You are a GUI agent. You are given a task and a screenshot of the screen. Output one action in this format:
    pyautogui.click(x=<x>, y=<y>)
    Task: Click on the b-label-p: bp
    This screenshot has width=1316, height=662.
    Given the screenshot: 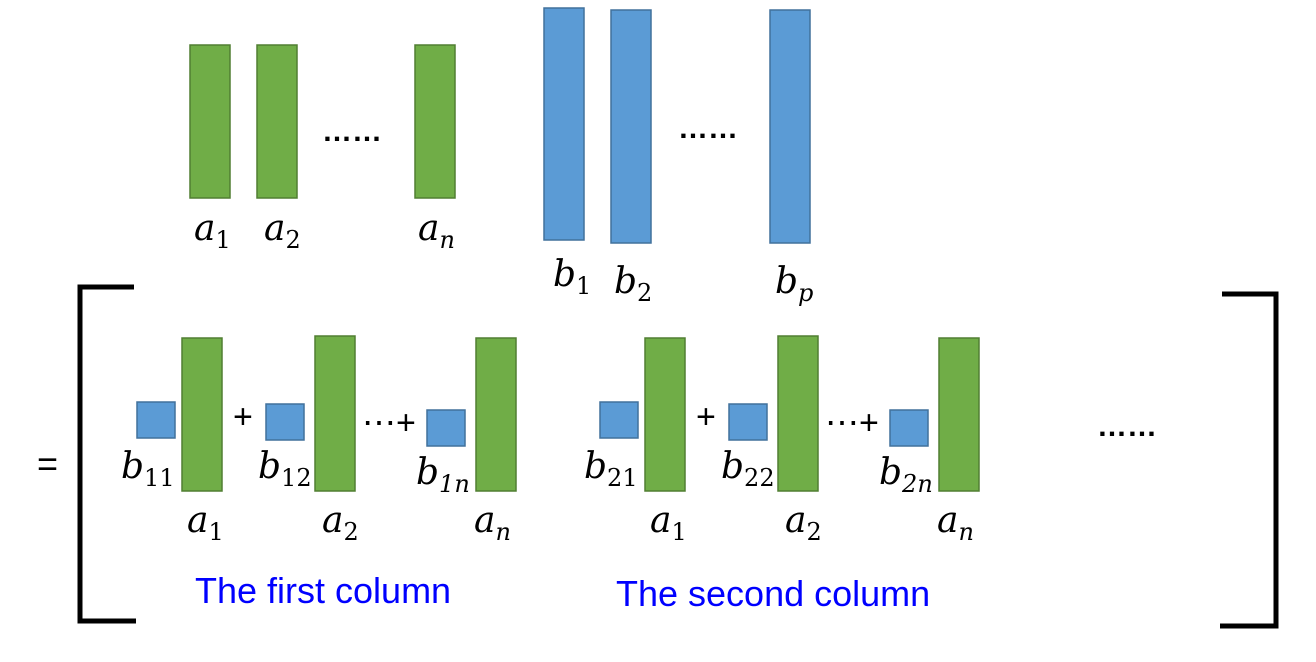 What is the action you would take?
    pyautogui.click(x=794, y=284)
    